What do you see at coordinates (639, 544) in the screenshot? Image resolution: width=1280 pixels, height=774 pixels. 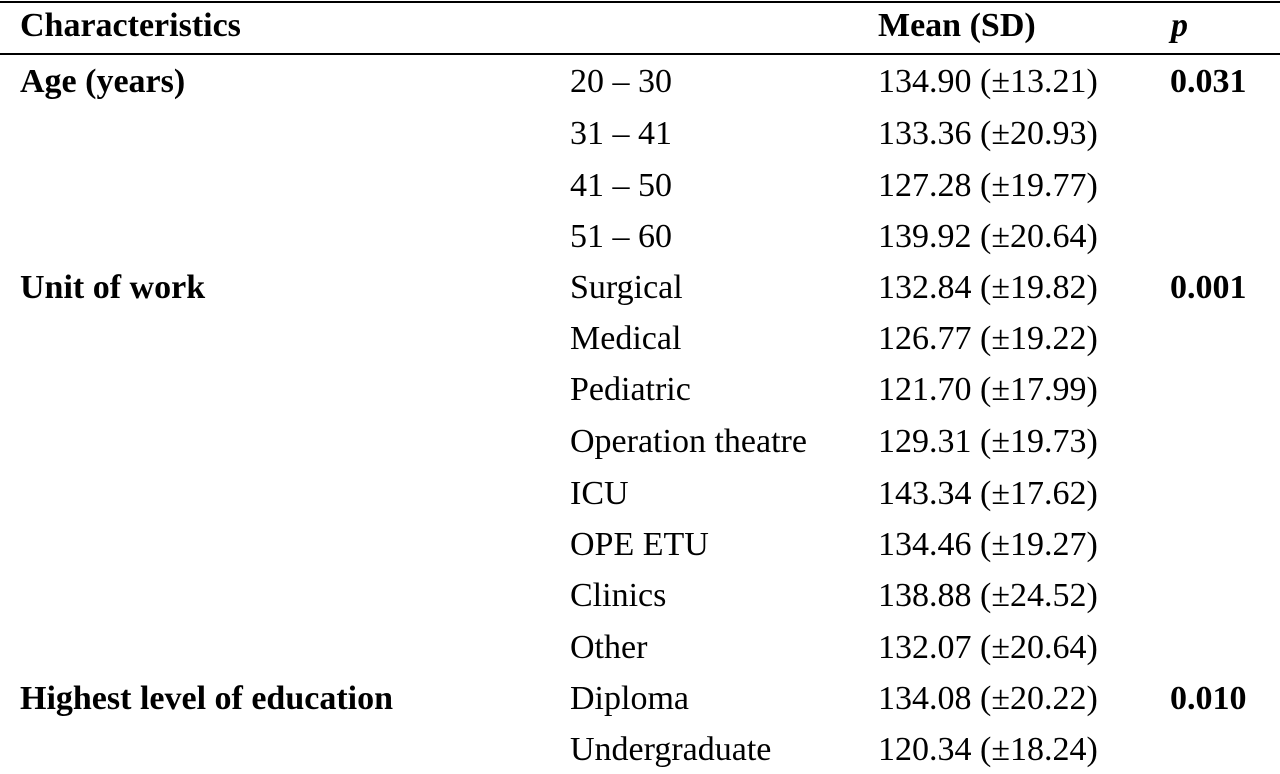 I see `row-sub: OPE ETU` at bounding box center [639, 544].